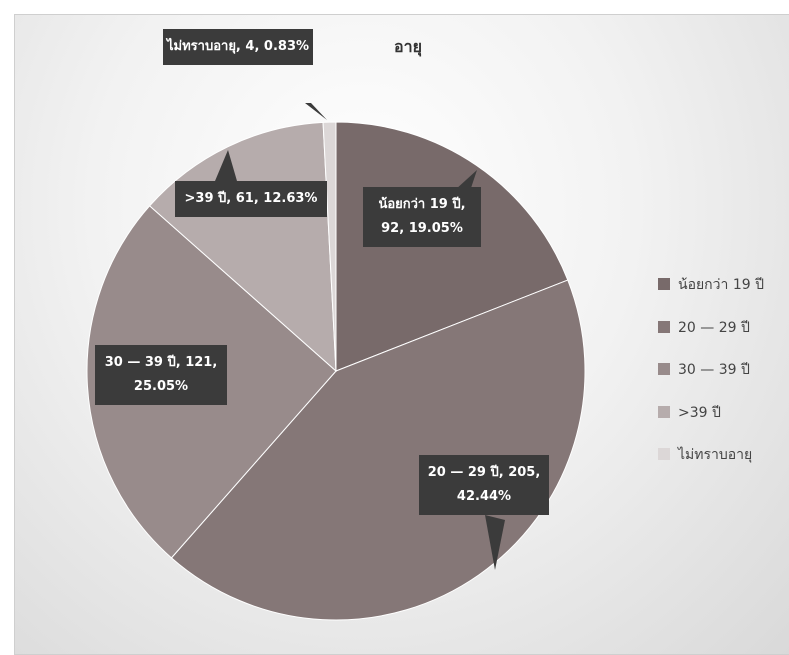 The image size is (789, 655). I want to click on legend-label: >39 ปี, so click(699, 412).